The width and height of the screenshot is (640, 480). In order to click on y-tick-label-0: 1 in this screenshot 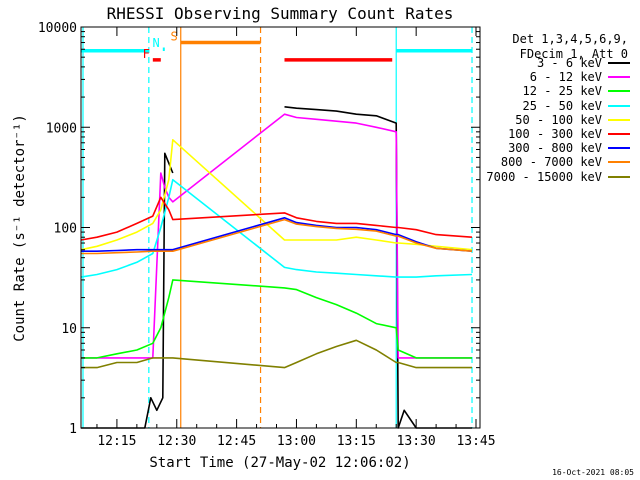, I will do `click(73, 429)`.